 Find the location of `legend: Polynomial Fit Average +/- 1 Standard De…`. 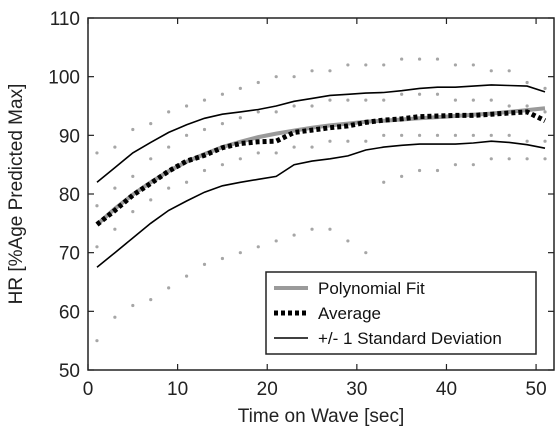

legend: Polynomial Fit Average +/- 1 Standard De… is located at coordinates (401, 313).